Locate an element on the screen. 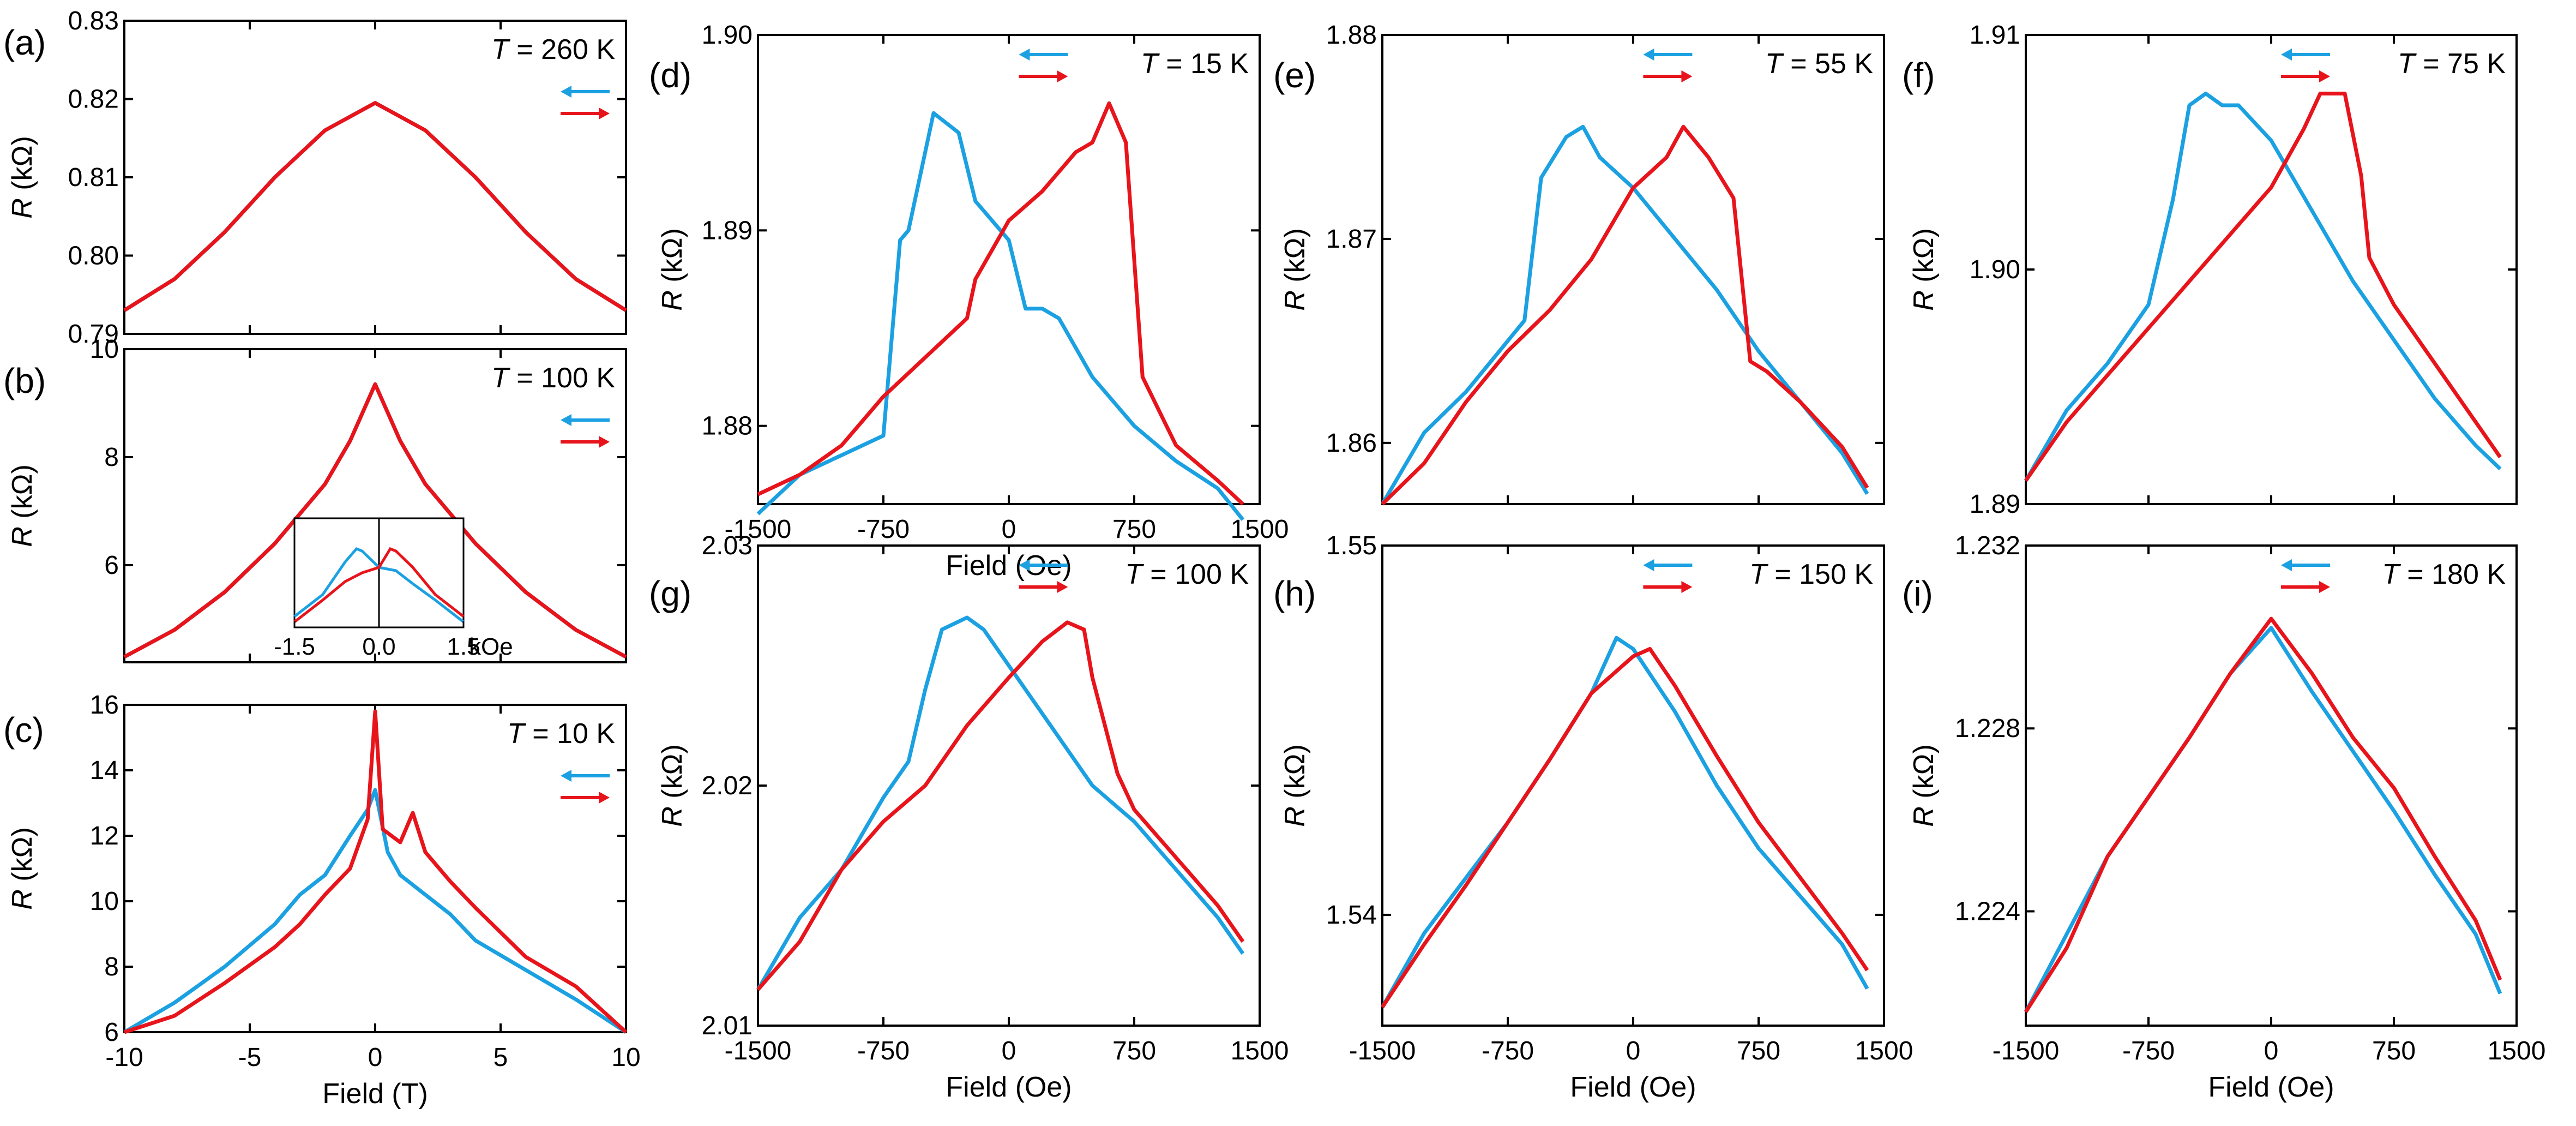  x-axis-label: Field (Oe) is located at coordinates (1009, 1087).